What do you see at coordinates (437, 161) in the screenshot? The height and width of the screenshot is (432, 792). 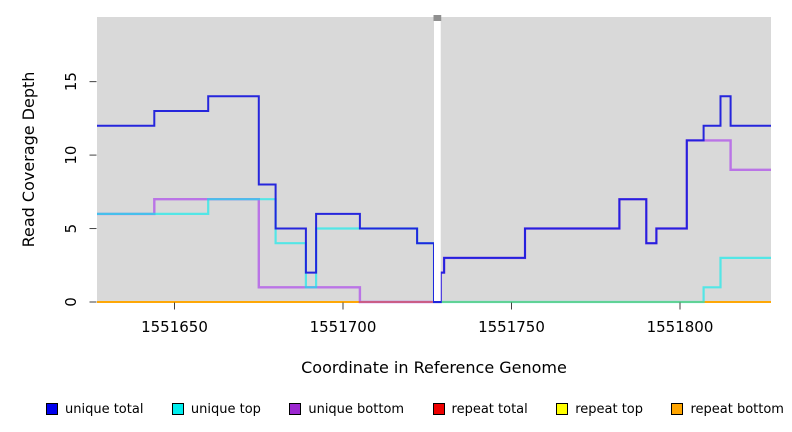 I see `gap-band` at bounding box center [437, 161].